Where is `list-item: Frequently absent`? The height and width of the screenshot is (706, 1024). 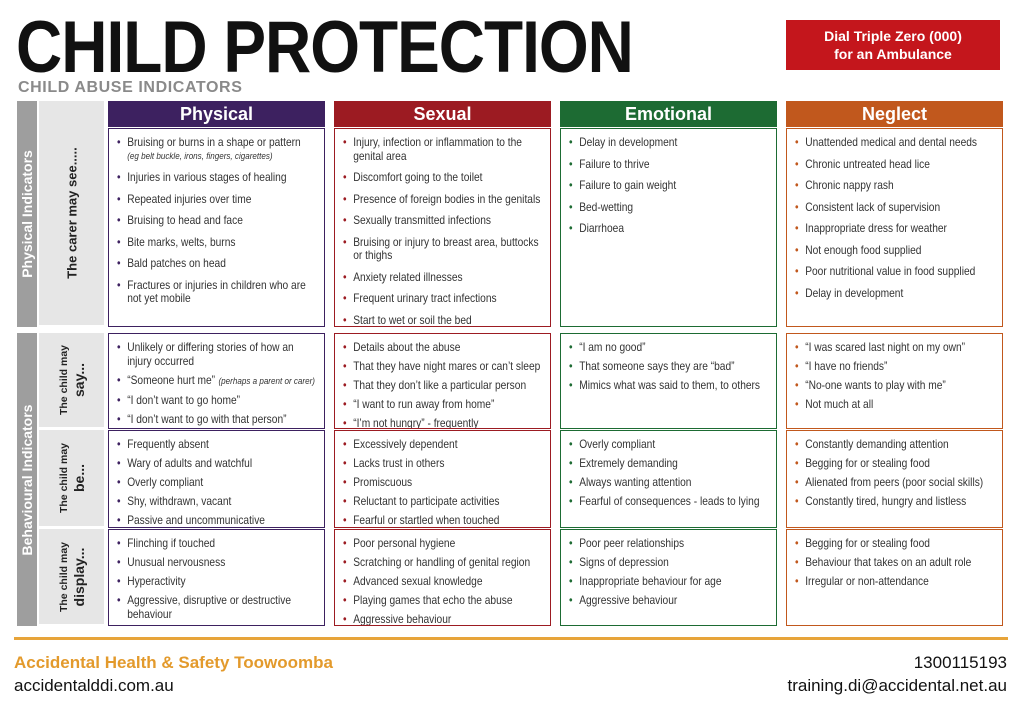 list-item: Frequently absent is located at coordinates (218, 444).